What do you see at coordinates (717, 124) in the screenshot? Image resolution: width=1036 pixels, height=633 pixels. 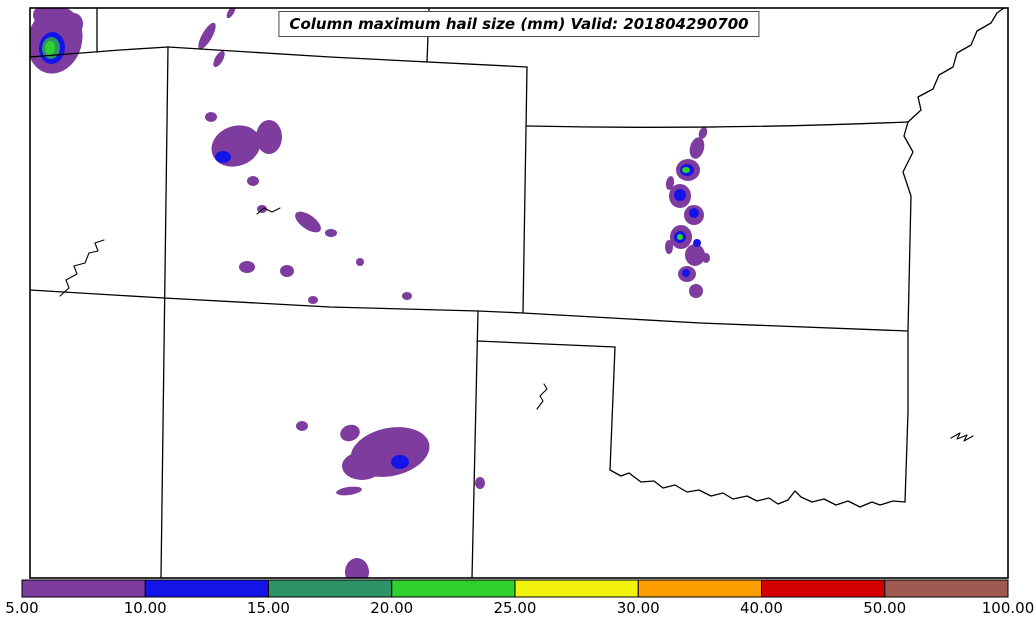 I see `border-40n-ks-ne` at bounding box center [717, 124].